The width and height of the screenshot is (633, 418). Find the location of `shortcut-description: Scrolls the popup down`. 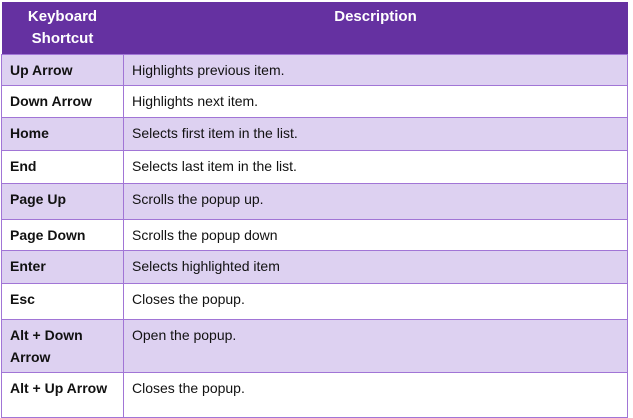

shortcut-description: Scrolls the popup down is located at coordinates (375, 235).